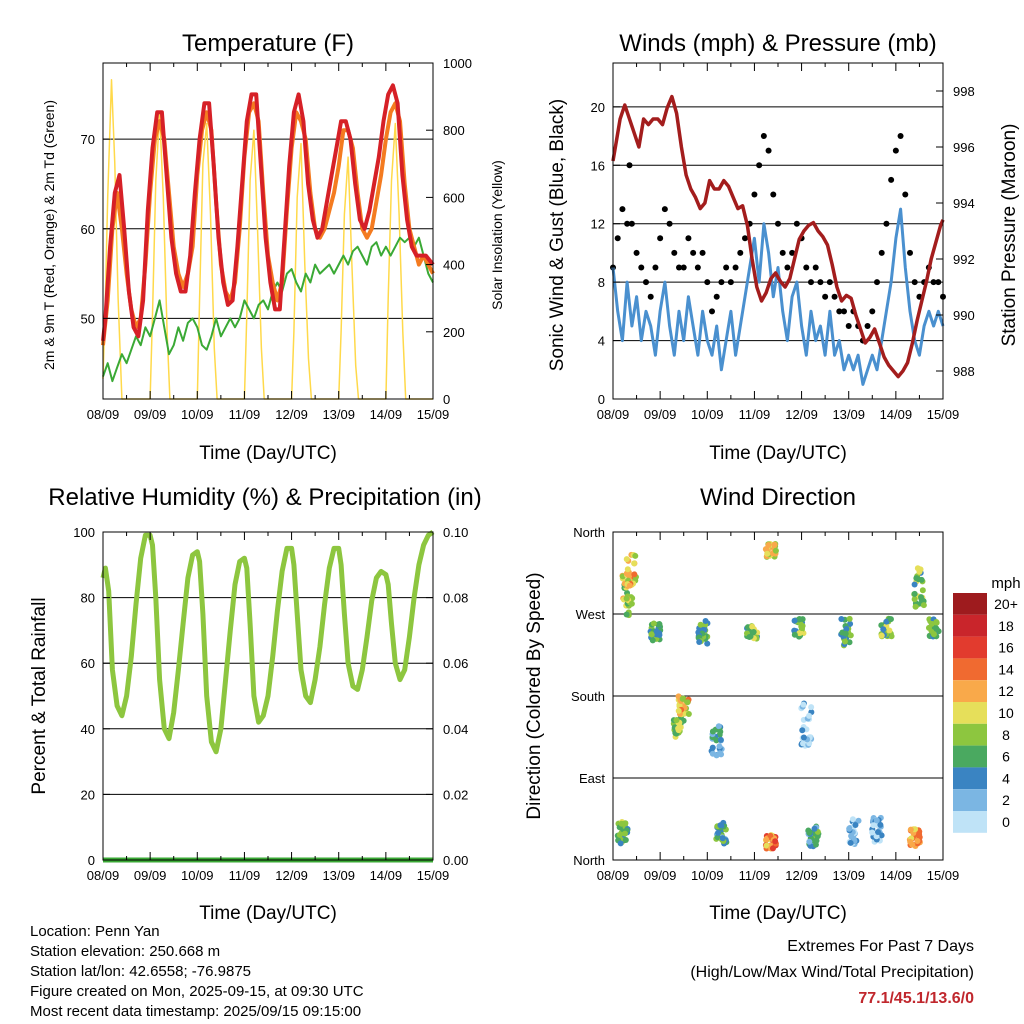 The width and height of the screenshot is (1024, 1024). Describe the element at coordinates (801, 875) in the screenshot. I see `x-tick-label: 12/09` at that location.